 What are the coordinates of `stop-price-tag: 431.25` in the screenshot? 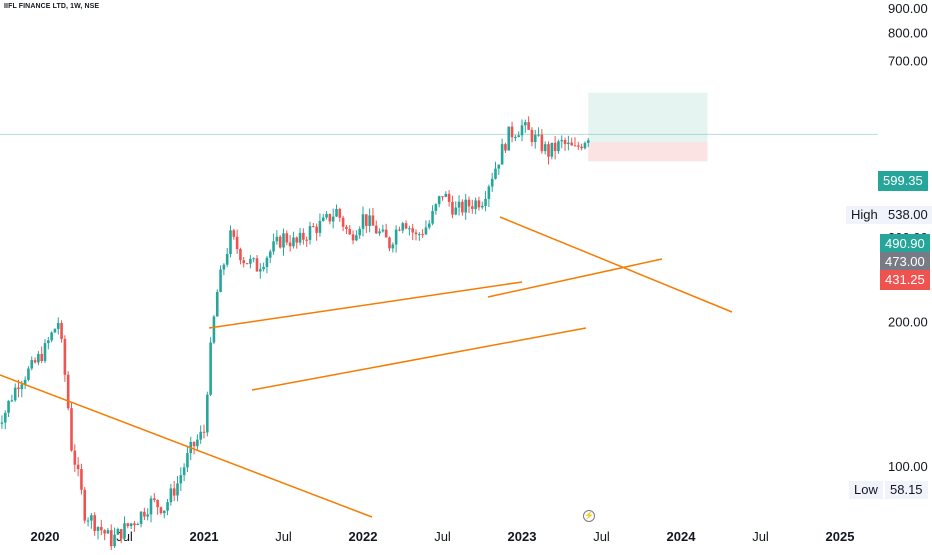 It's located at (905, 280).